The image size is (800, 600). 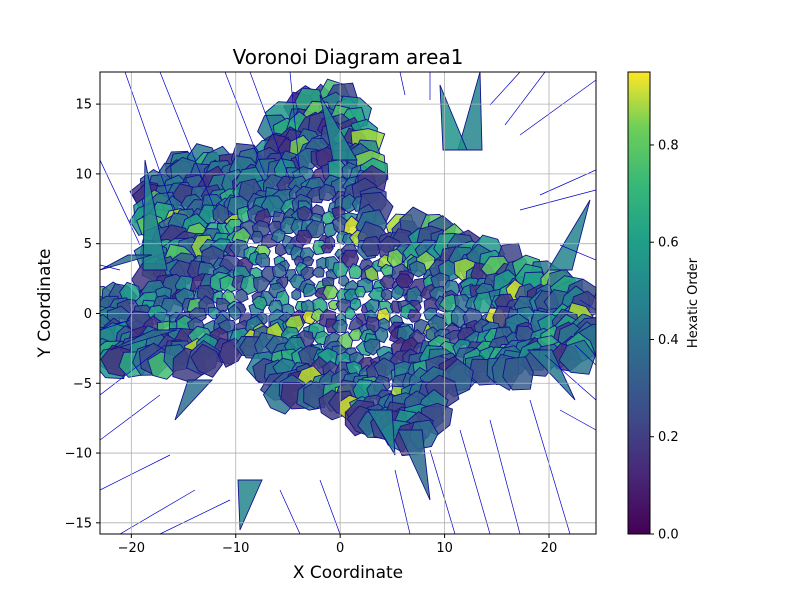 What do you see at coordinates (668, 145) in the screenshot?
I see `colorbar-tick-label: 0.8` at bounding box center [668, 145].